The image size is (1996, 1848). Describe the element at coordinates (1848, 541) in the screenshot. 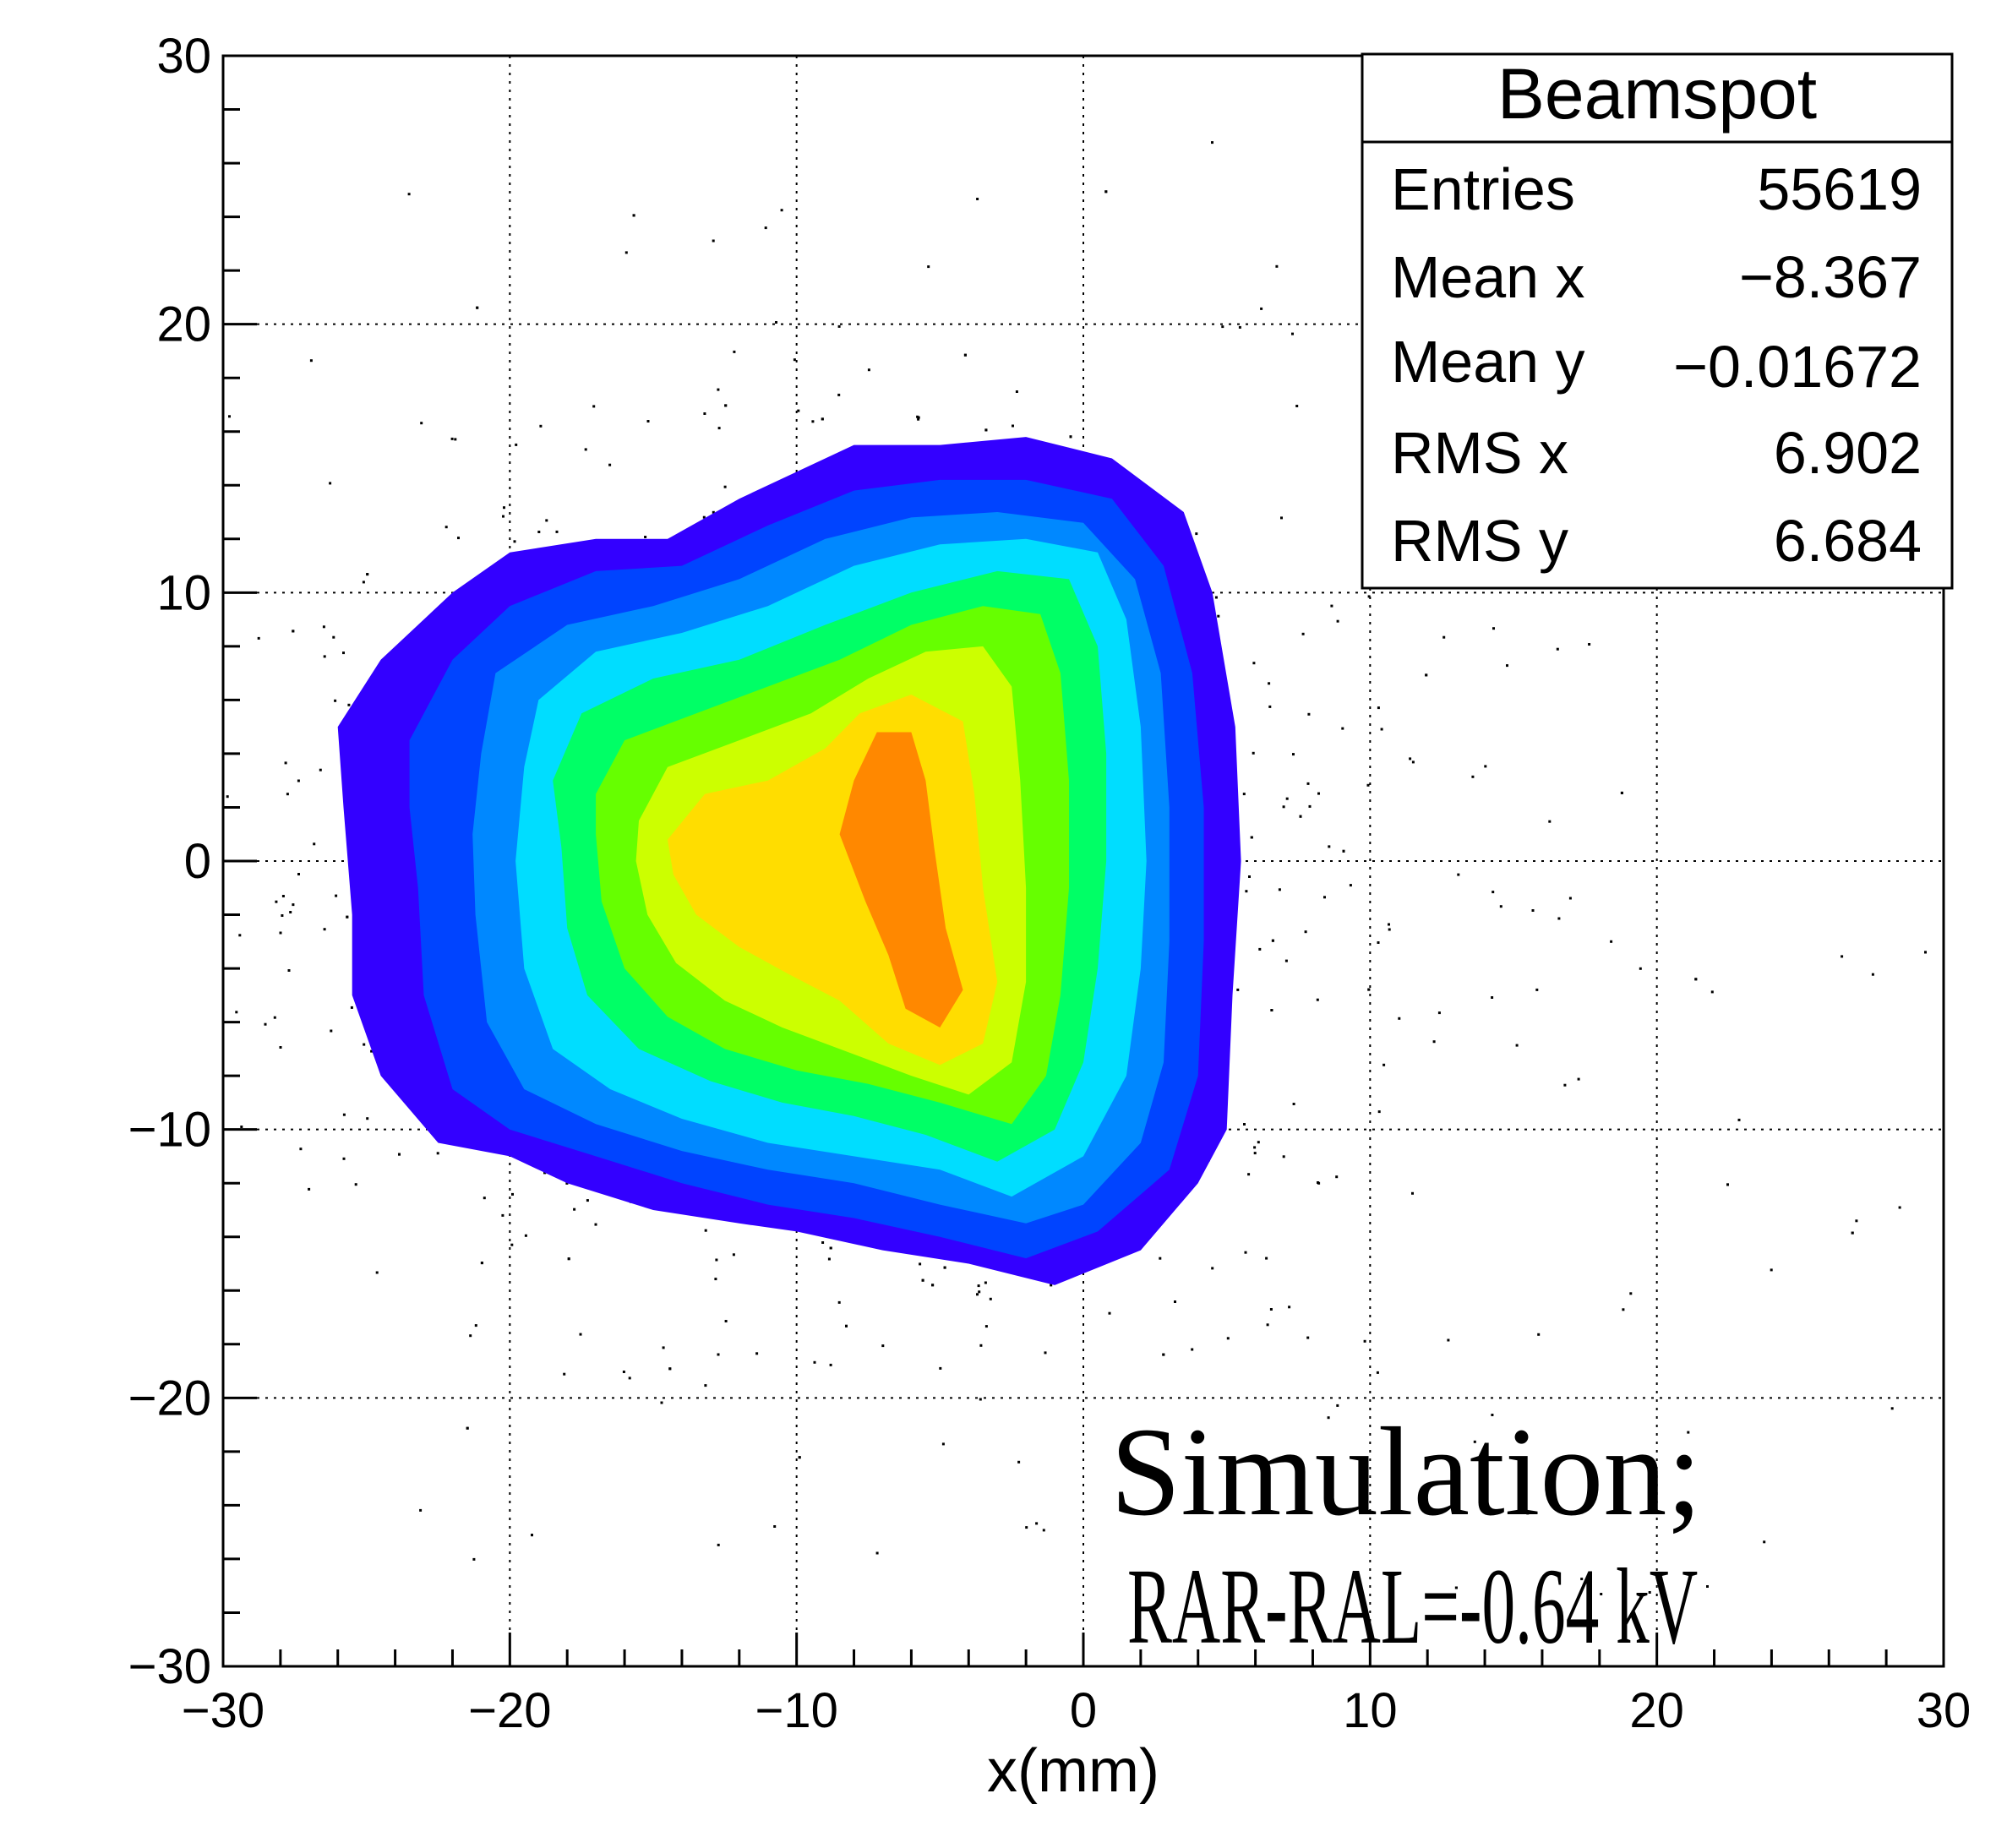

I see `stats-value-rms-y: 6.684` at that location.